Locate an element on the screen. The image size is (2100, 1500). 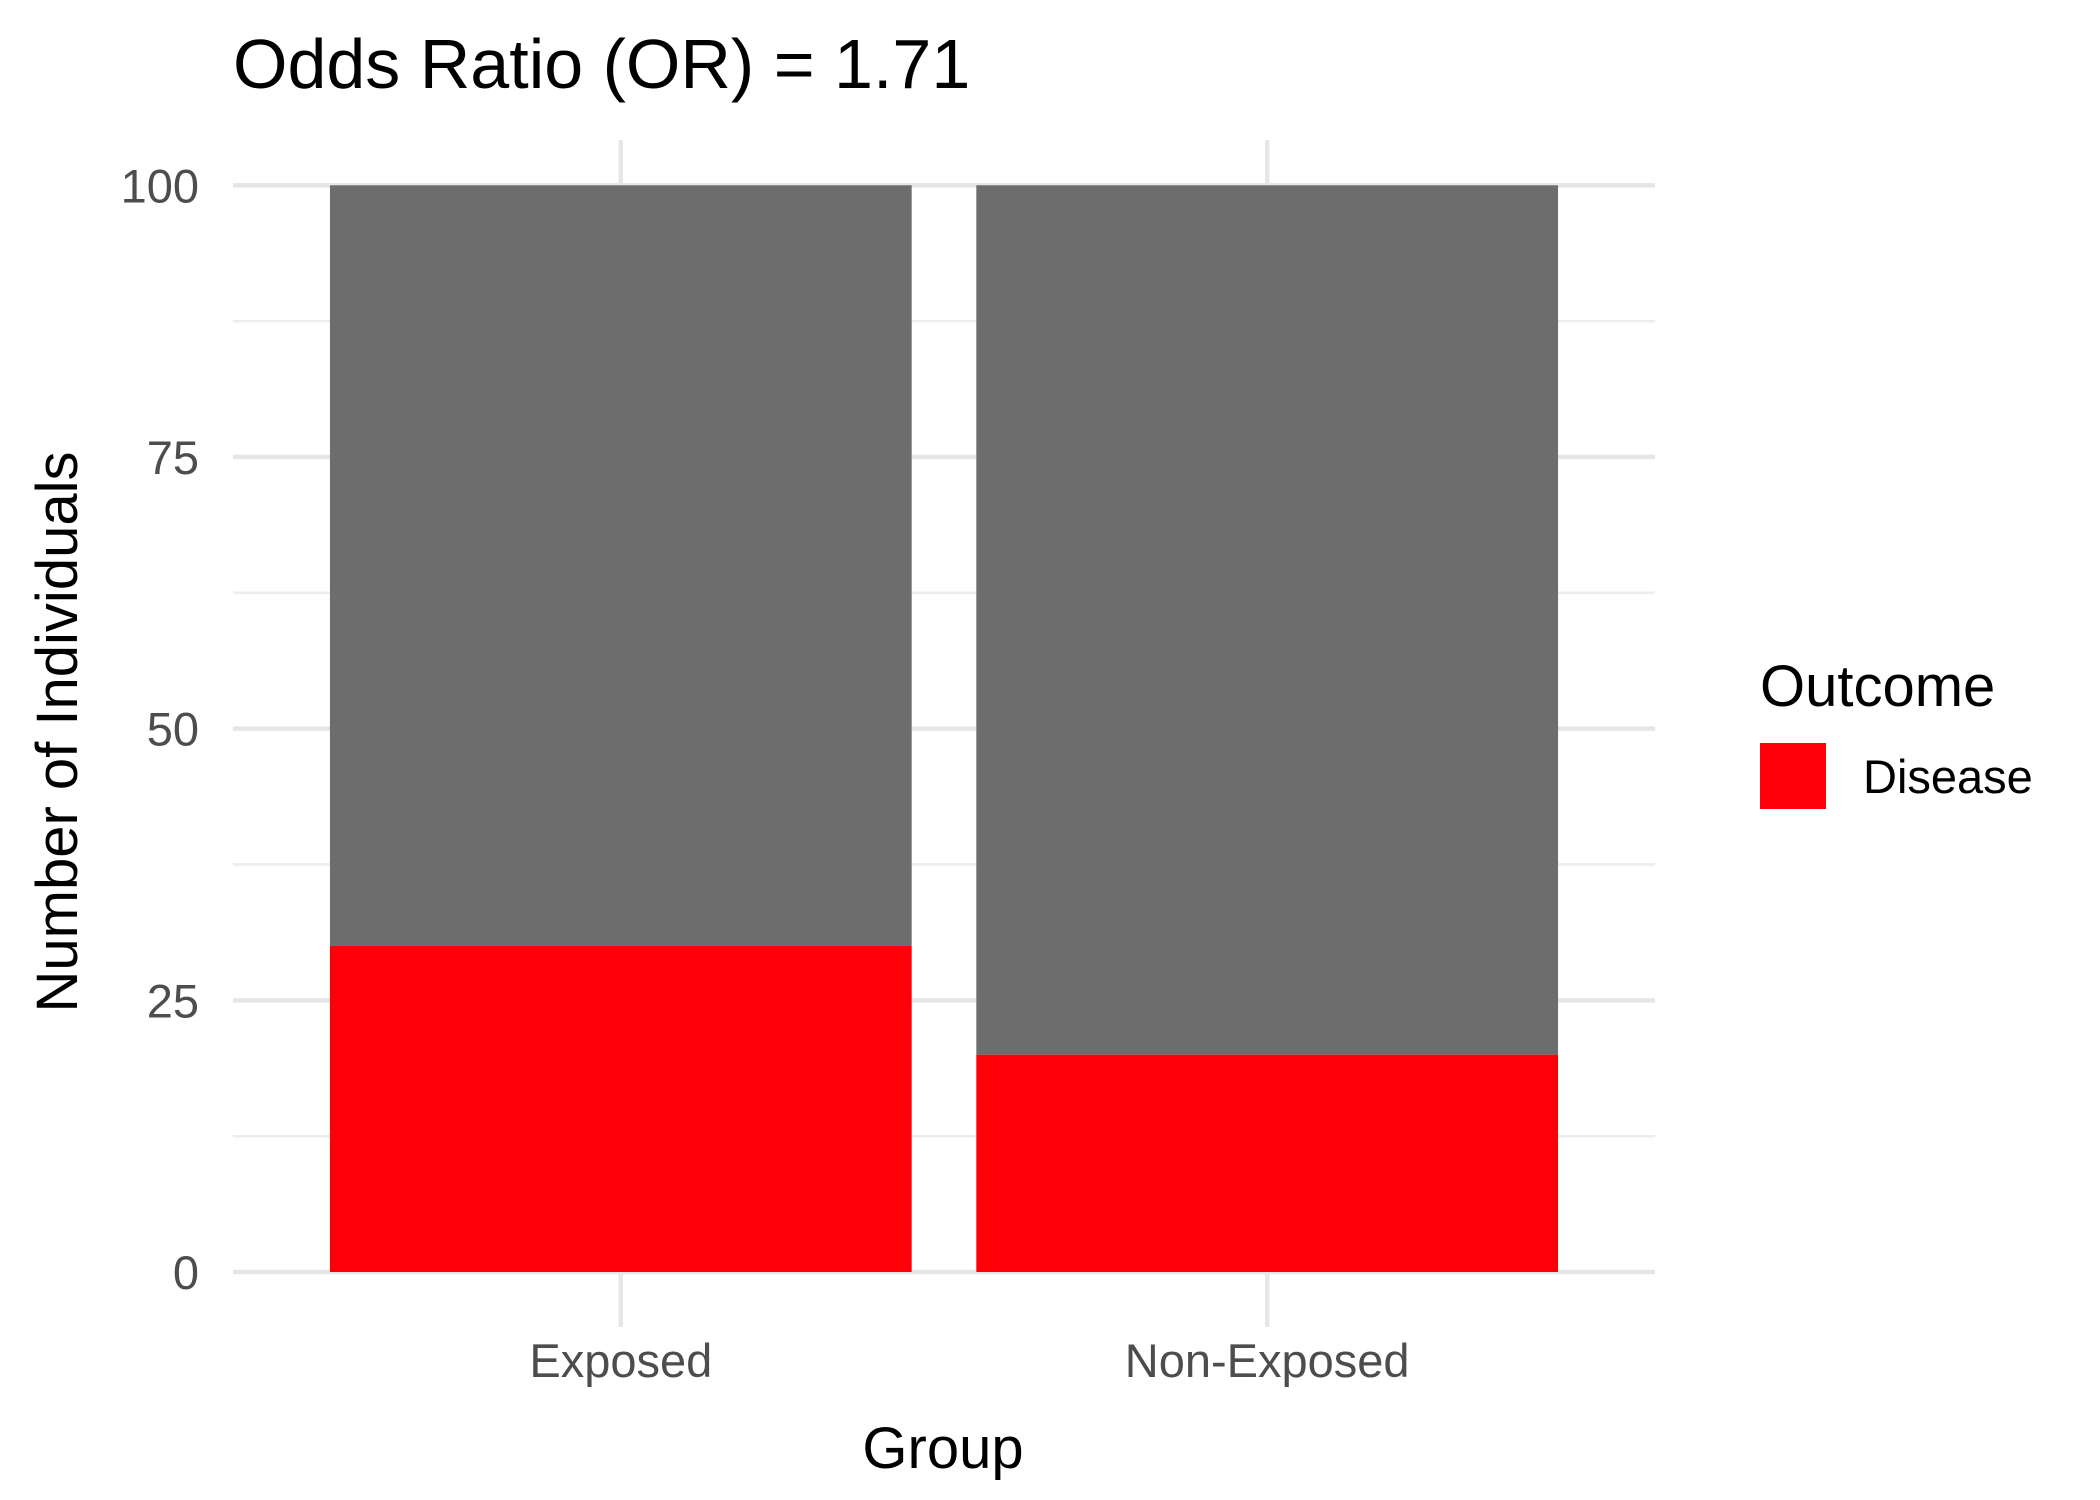
legend: Outcome Disease is located at coordinates (1896, 731).